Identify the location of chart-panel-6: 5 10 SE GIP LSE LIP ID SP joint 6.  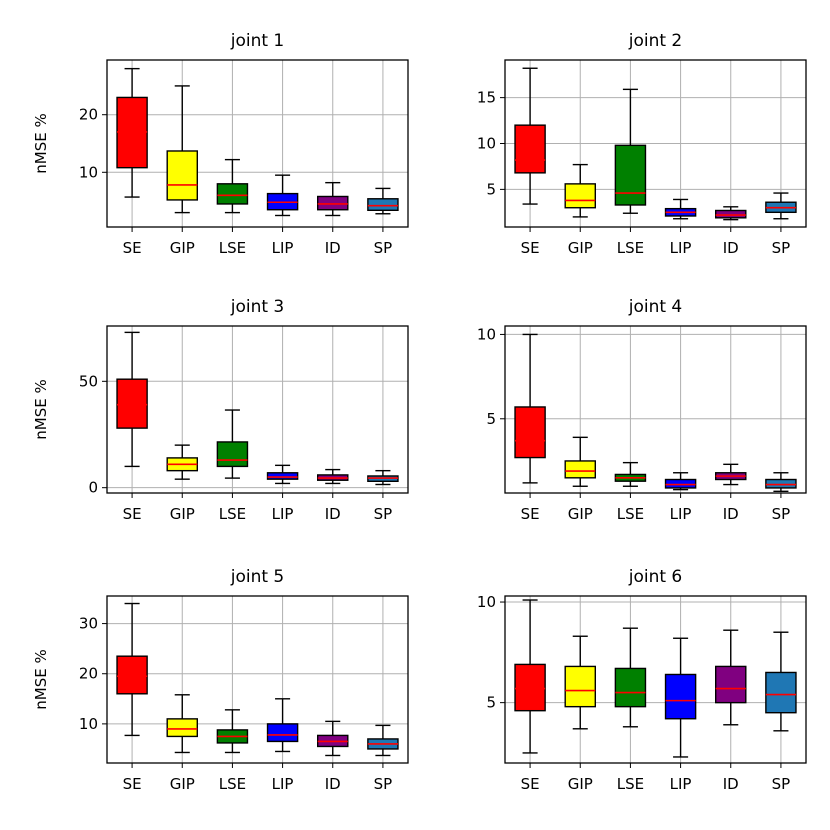
(642, 680).